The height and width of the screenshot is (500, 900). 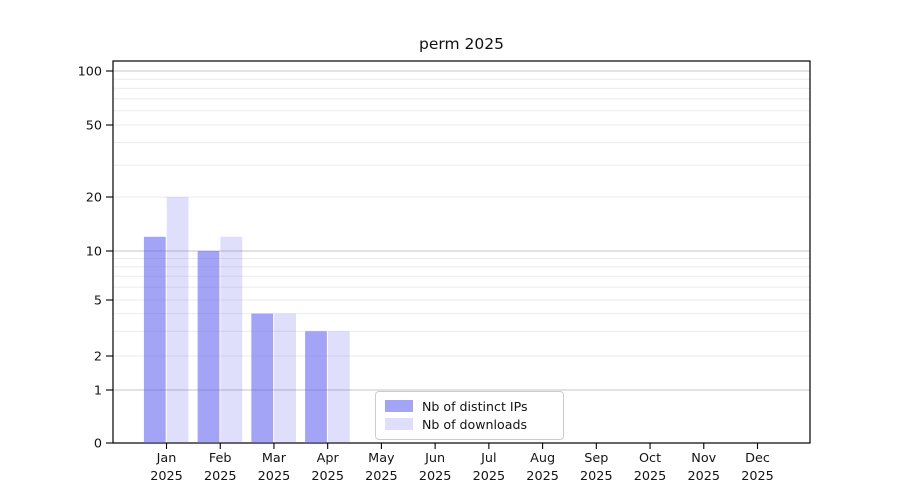 I want to click on x-tick-label-month: Apr, so click(x=328, y=458).